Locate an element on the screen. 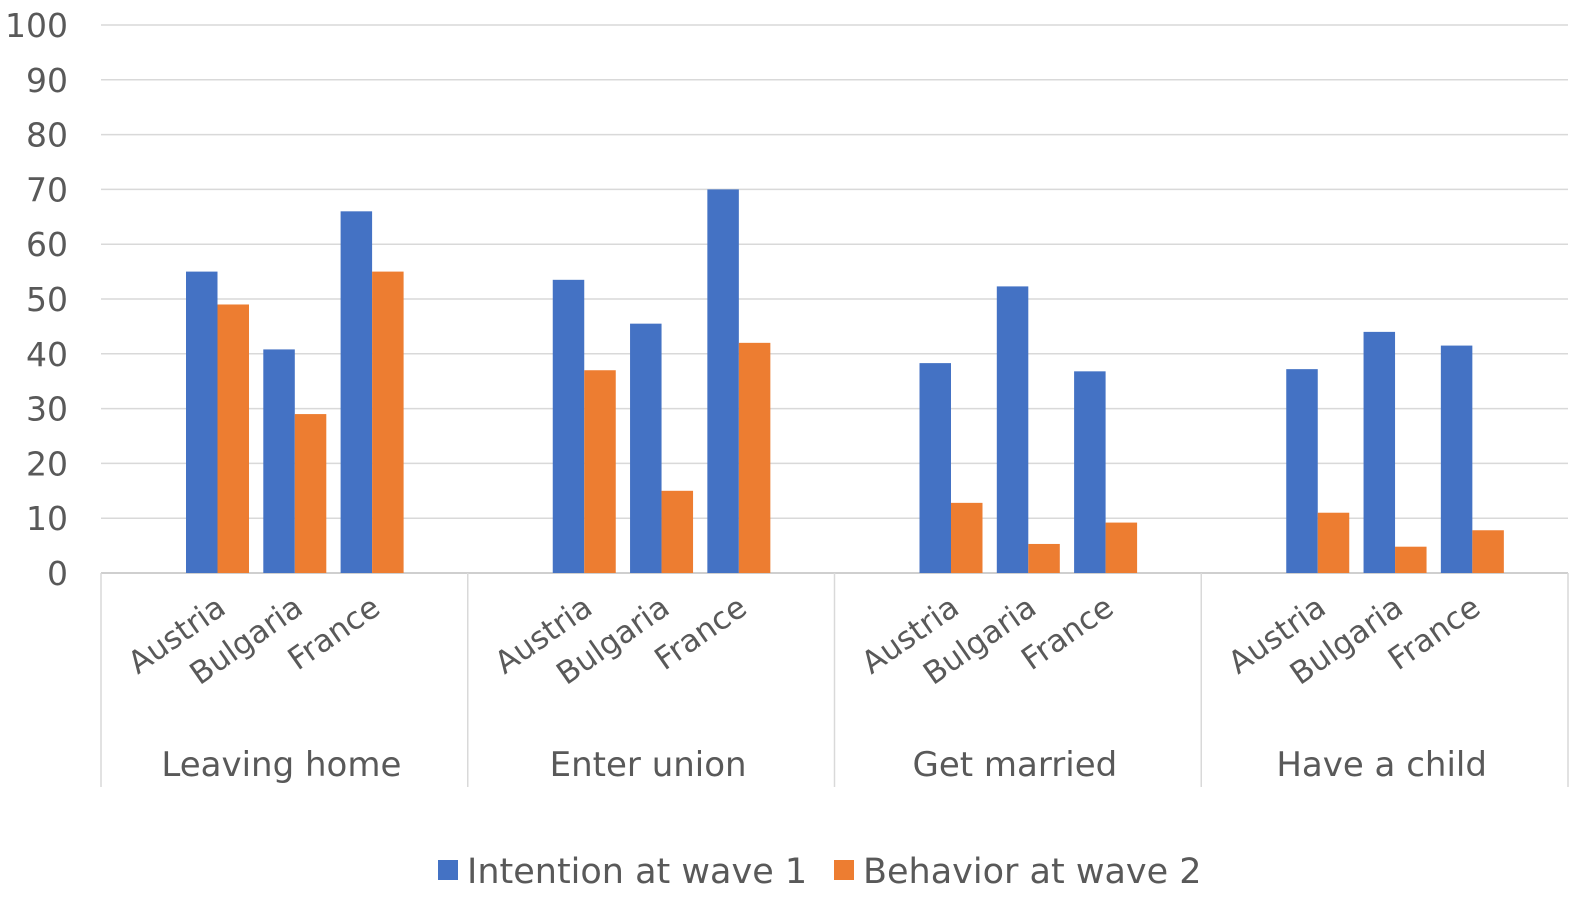  y-tick-label: 0 is located at coordinates (57, 573).